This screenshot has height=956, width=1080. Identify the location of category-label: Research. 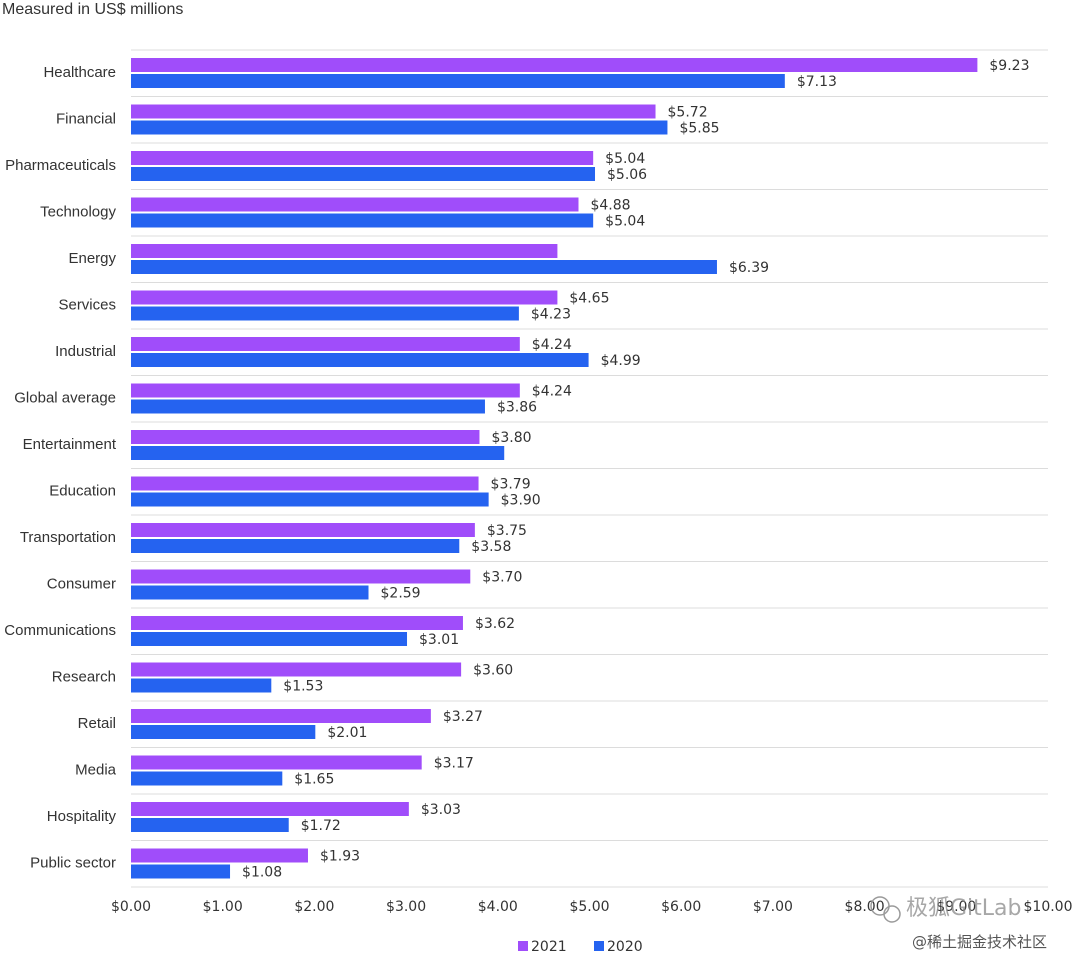
(84, 677).